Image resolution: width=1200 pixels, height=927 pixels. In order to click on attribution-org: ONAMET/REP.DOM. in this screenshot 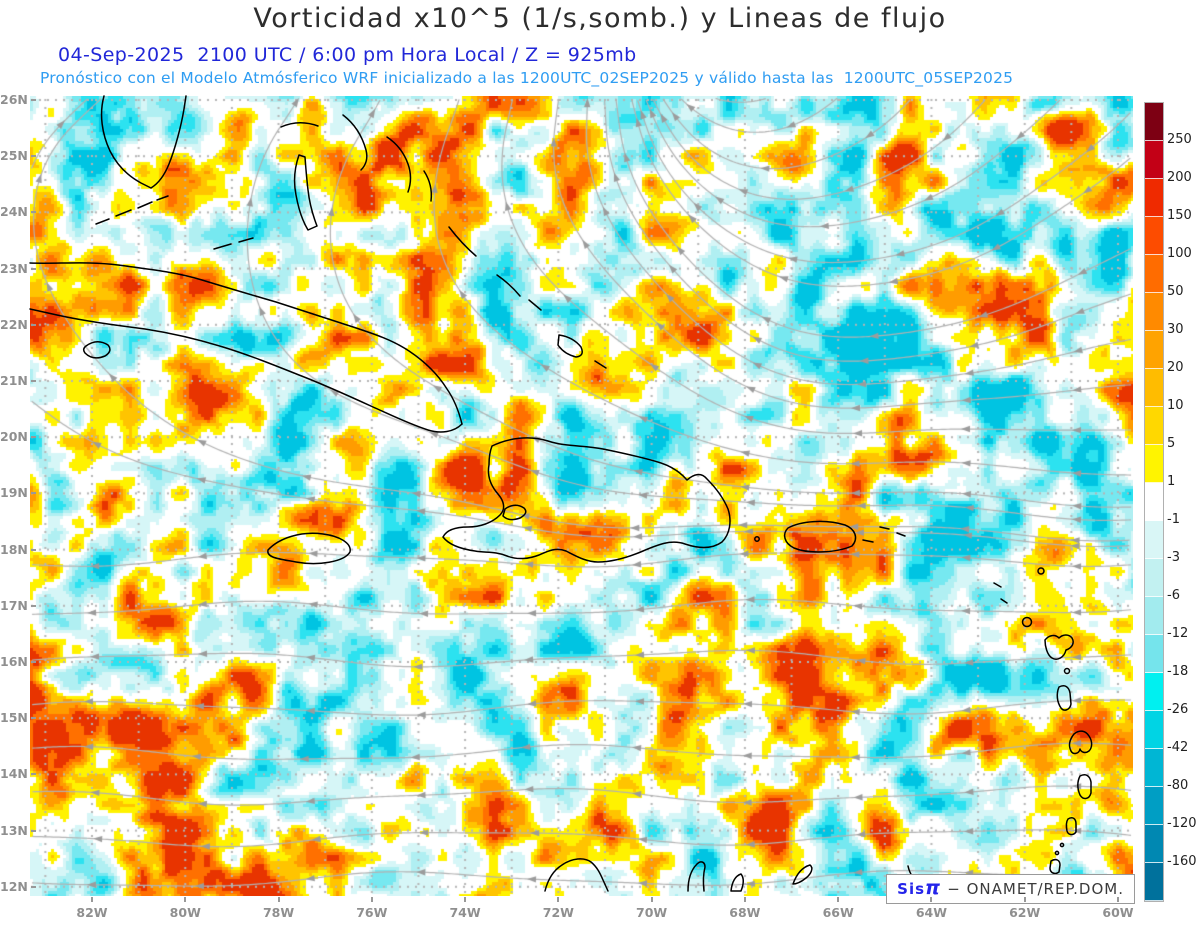, I will do `click(1045, 889)`.